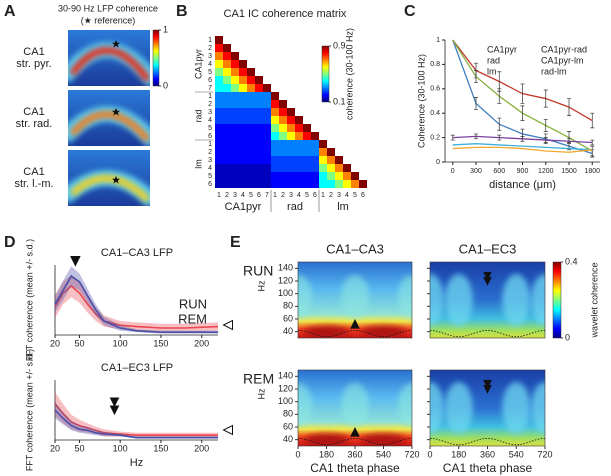  Describe the element at coordinates (488, 468) in the screenshot. I see `x-axis-label: CA1 theta phase` at that location.